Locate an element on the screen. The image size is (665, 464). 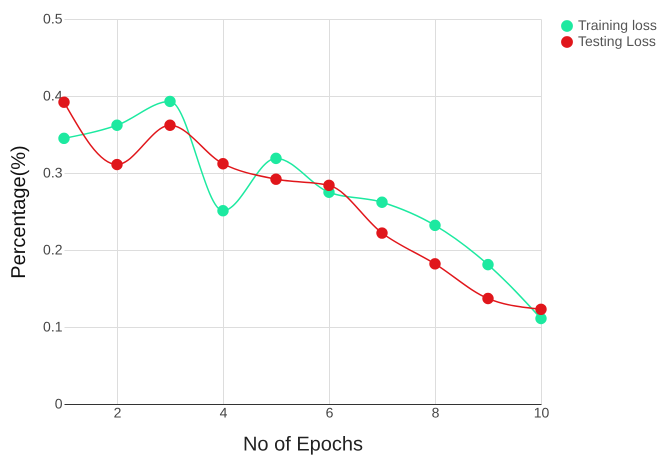
legend-label: Testing Loss is located at coordinates (617, 41).